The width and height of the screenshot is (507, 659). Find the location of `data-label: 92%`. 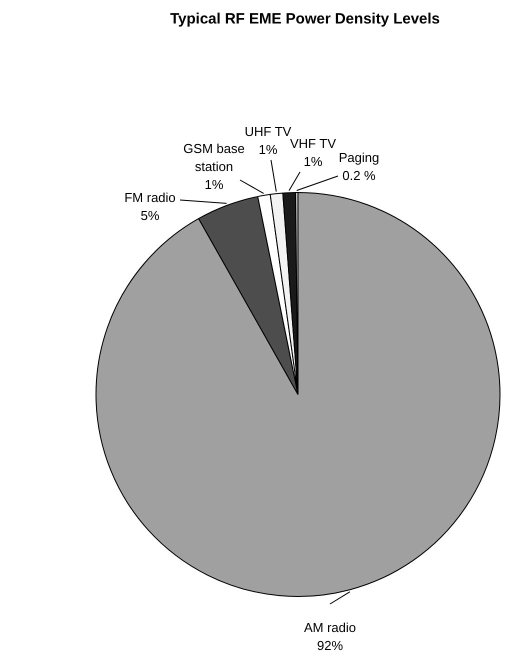

data-label: 92% is located at coordinates (330, 646).